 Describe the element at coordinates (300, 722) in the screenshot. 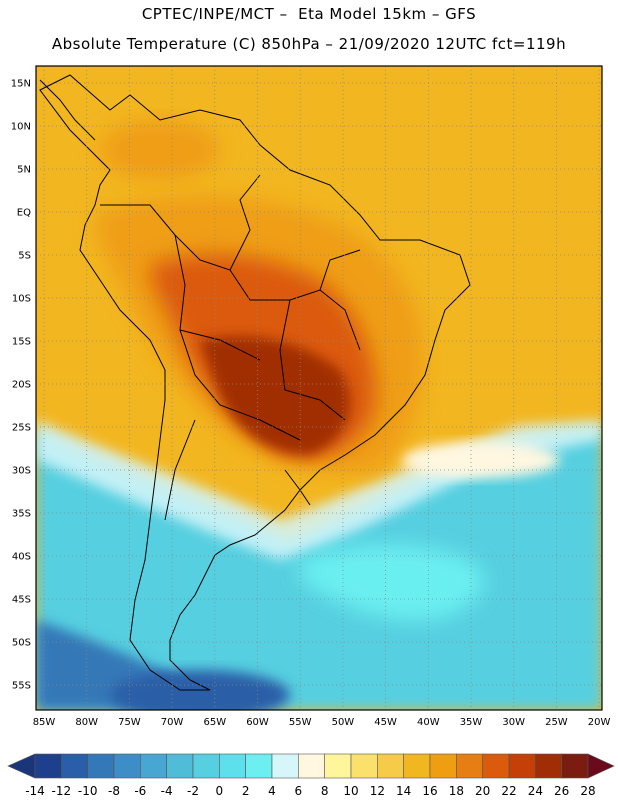

I see `lon-tick-label: 55W` at that location.